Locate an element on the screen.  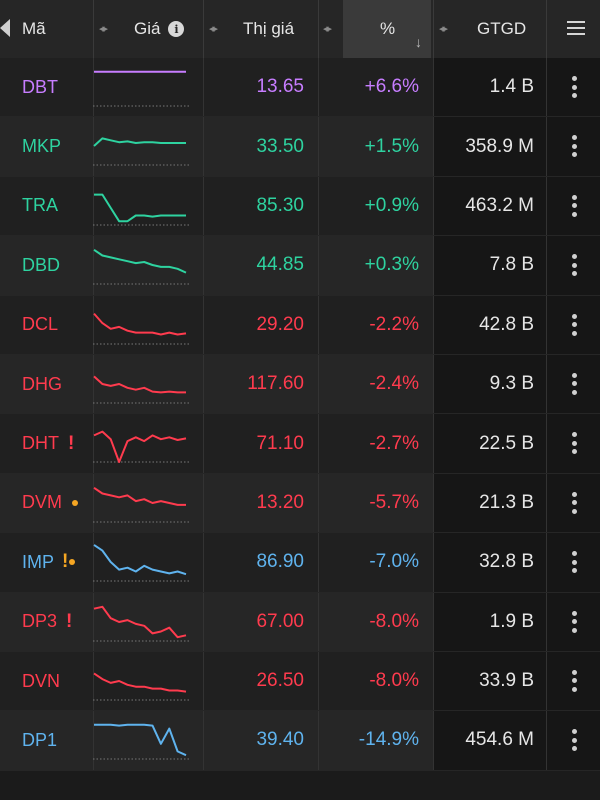
change-percent: -7.0% is located at coordinates (394, 562).